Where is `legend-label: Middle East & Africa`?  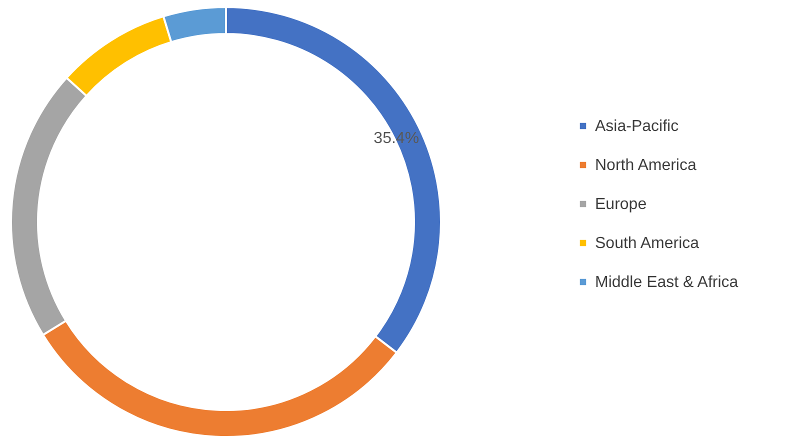
legend-label: Middle East & Africa is located at coordinates (666, 282).